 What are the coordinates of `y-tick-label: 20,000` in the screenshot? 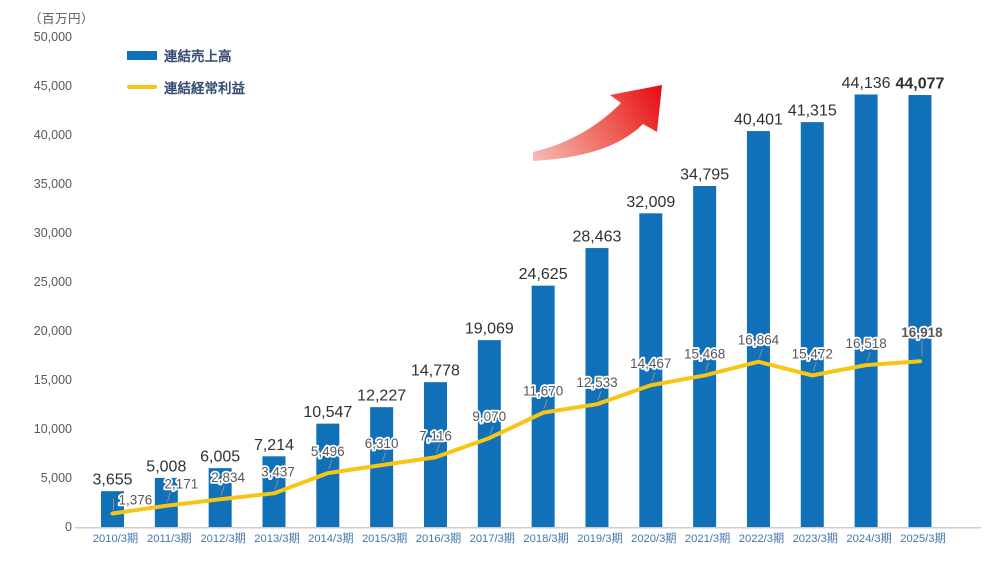 It's located at (53, 331).